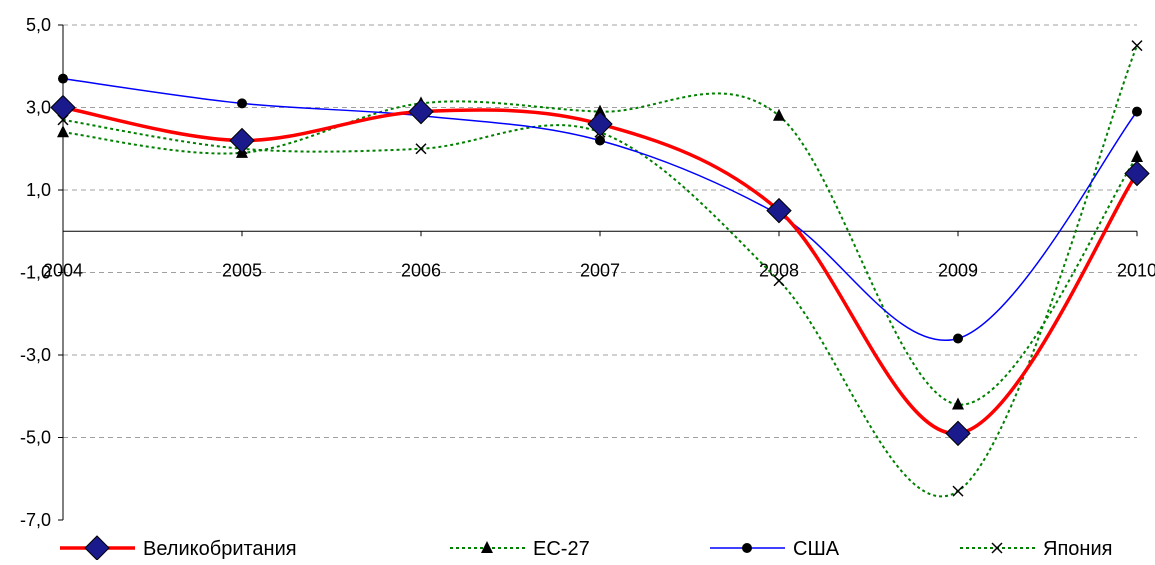 This screenshot has width=1155, height=565. I want to click on x-tick-label: 2006, so click(421, 270).